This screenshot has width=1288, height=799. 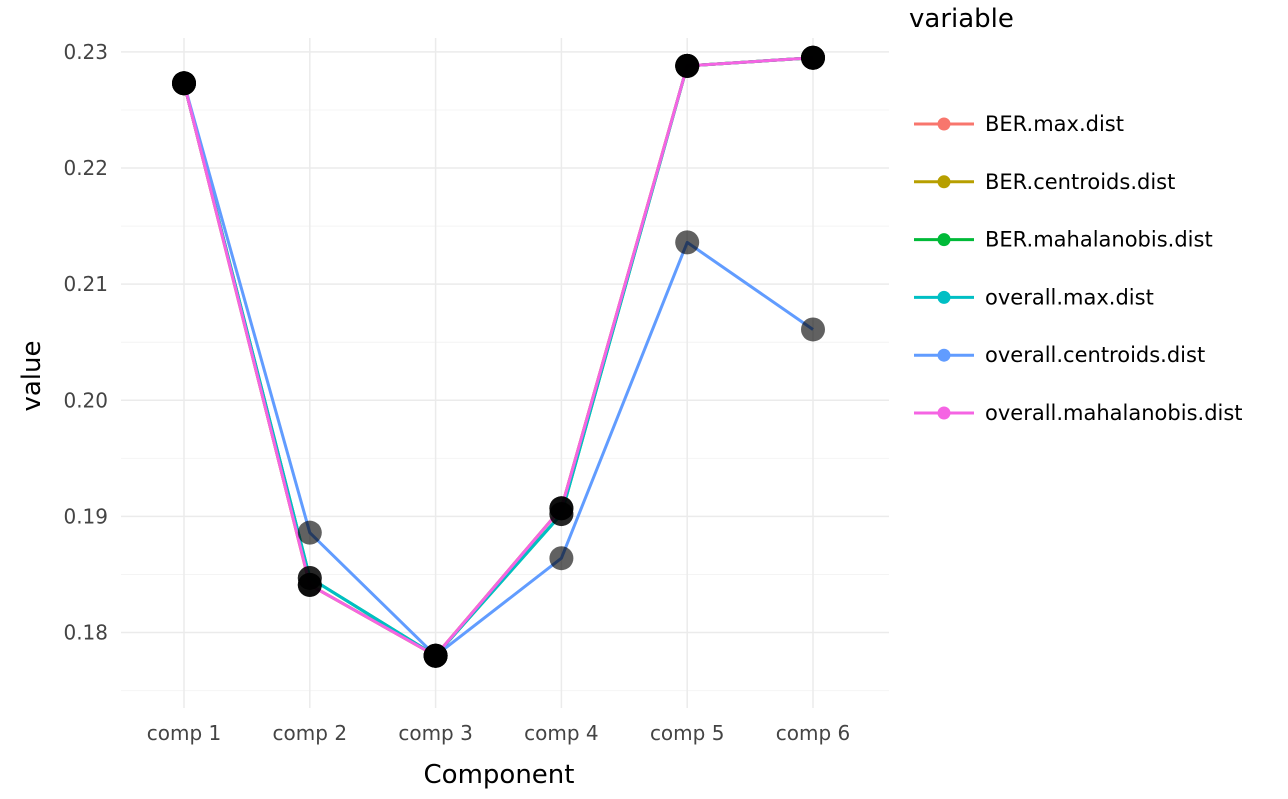 What do you see at coordinates (1114, 413) in the screenshot?
I see `legend-label: overall.mahalanobis.dist` at bounding box center [1114, 413].